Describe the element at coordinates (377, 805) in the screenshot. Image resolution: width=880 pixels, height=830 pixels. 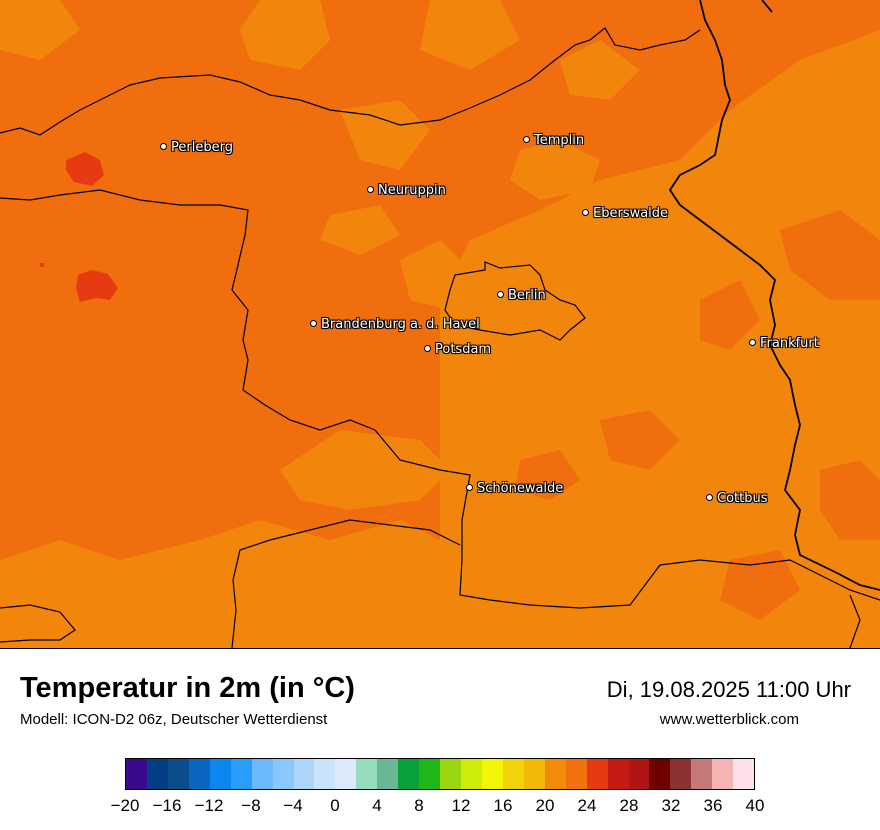
I see `colorbar-tick-label: 4` at that location.